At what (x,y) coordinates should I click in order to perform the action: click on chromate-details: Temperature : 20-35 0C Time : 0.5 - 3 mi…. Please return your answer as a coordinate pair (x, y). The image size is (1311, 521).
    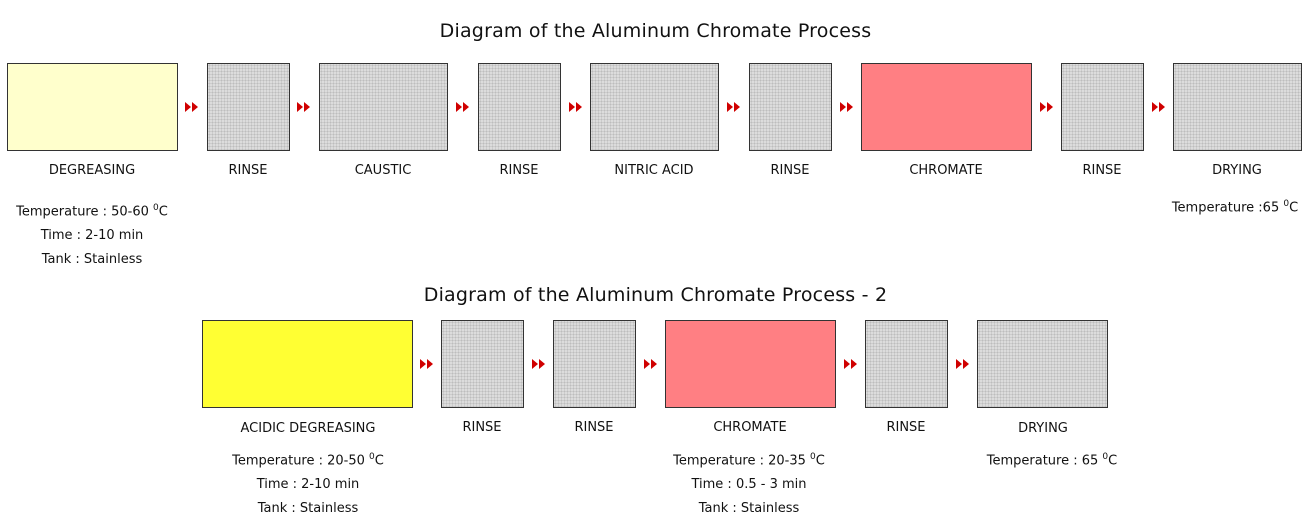
    Looking at the image, I should click on (749, 483).